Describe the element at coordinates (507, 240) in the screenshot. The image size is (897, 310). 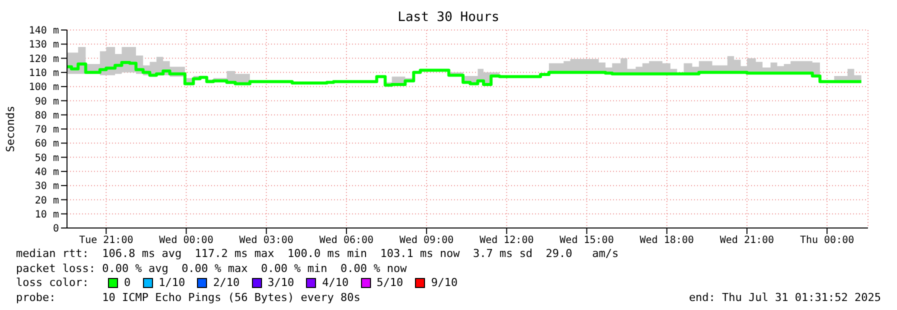
I see `x-tick-label: Wed 12:00` at that location.